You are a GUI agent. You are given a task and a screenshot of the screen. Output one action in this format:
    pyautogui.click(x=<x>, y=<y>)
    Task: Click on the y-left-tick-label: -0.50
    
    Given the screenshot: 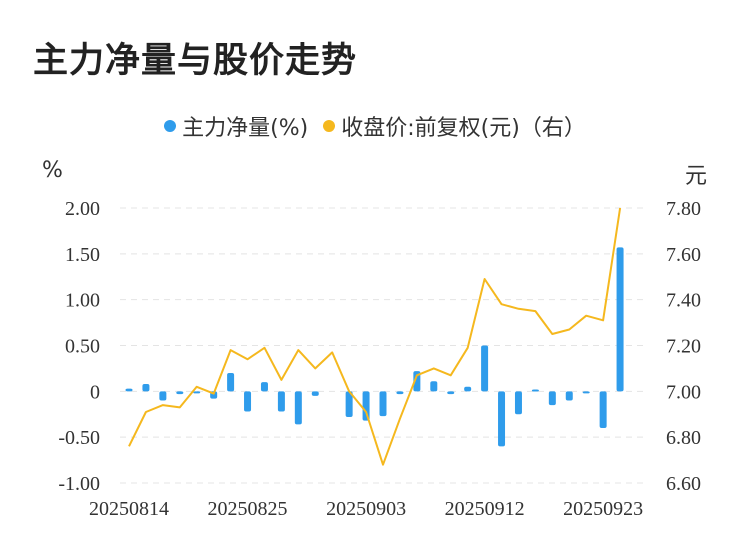 What is the action you would take?
    pyautogui.click(x=79, y=438)
    